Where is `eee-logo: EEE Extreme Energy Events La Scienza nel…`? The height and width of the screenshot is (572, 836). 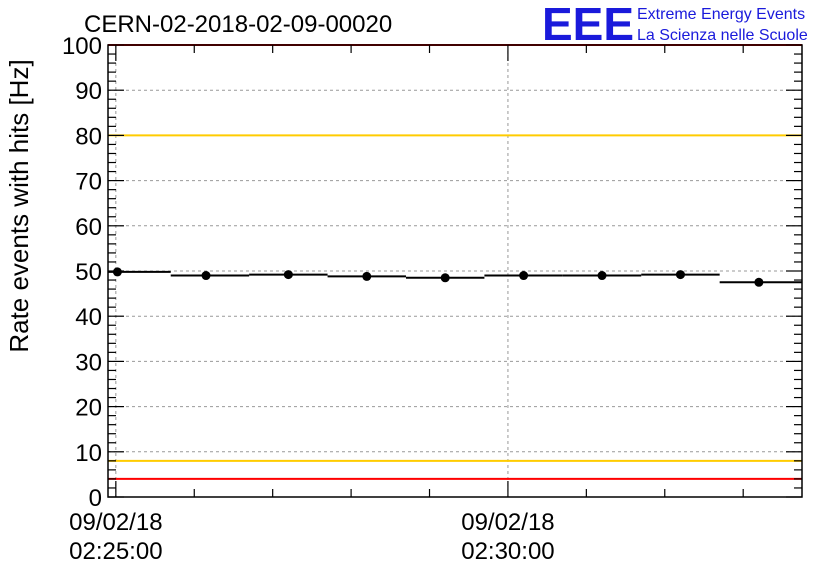
eee-logo: EEE Extreme Energy Events La Scienza nel… is located at coordinates (675, 25).